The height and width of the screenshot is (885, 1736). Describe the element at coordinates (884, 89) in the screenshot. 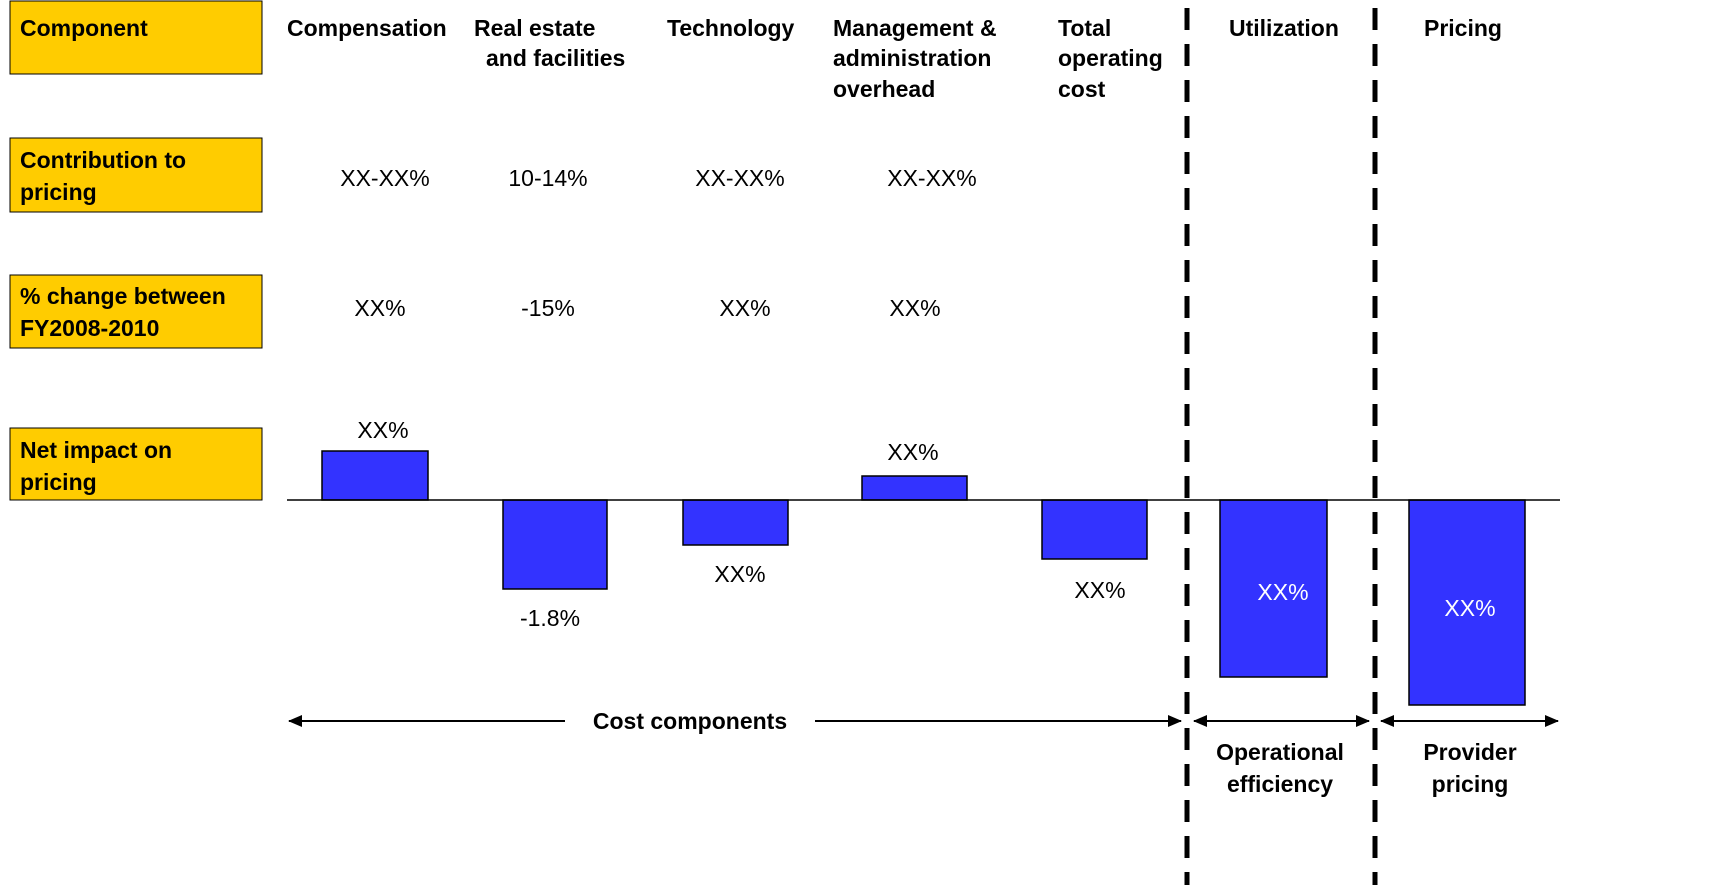

I see `column-header: overhead` at that location.